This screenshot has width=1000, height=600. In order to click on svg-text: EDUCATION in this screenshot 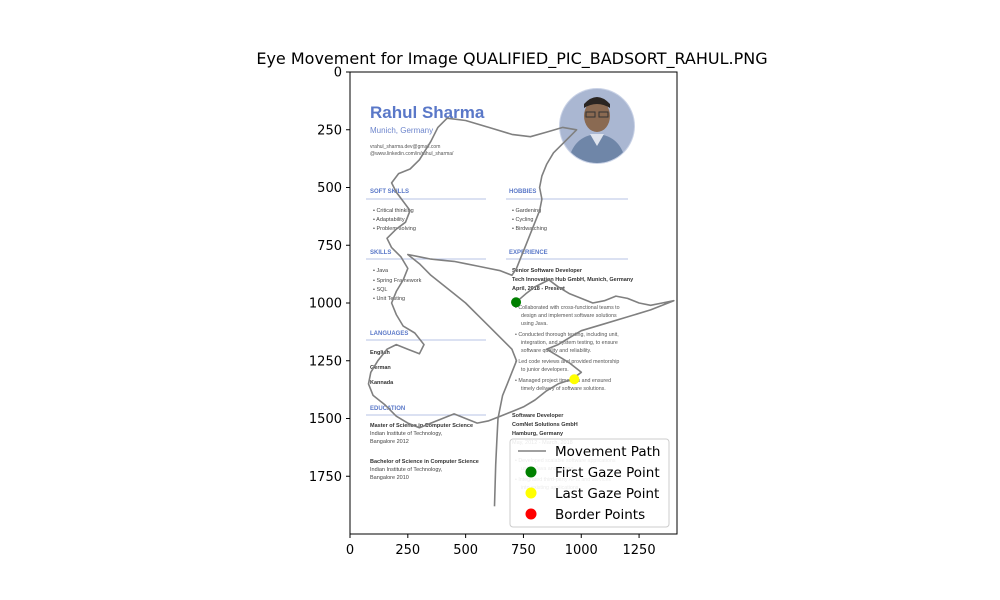, I will do `click(387, 409)`.